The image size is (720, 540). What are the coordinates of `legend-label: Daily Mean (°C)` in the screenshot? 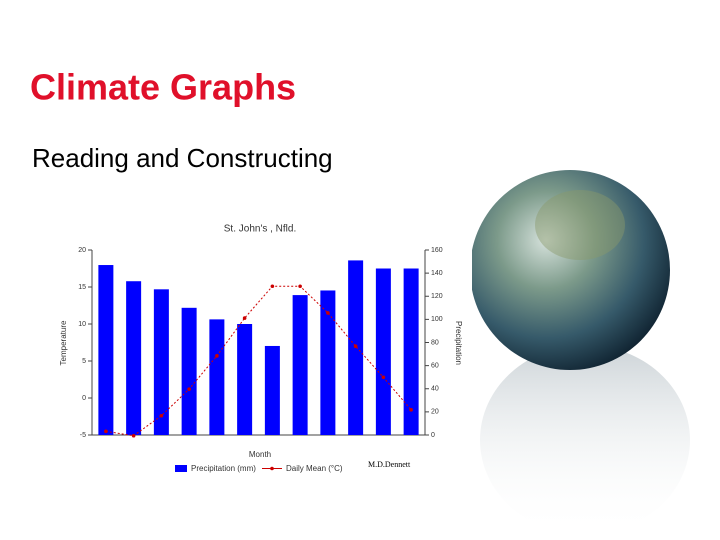 It's located at (314, 468).